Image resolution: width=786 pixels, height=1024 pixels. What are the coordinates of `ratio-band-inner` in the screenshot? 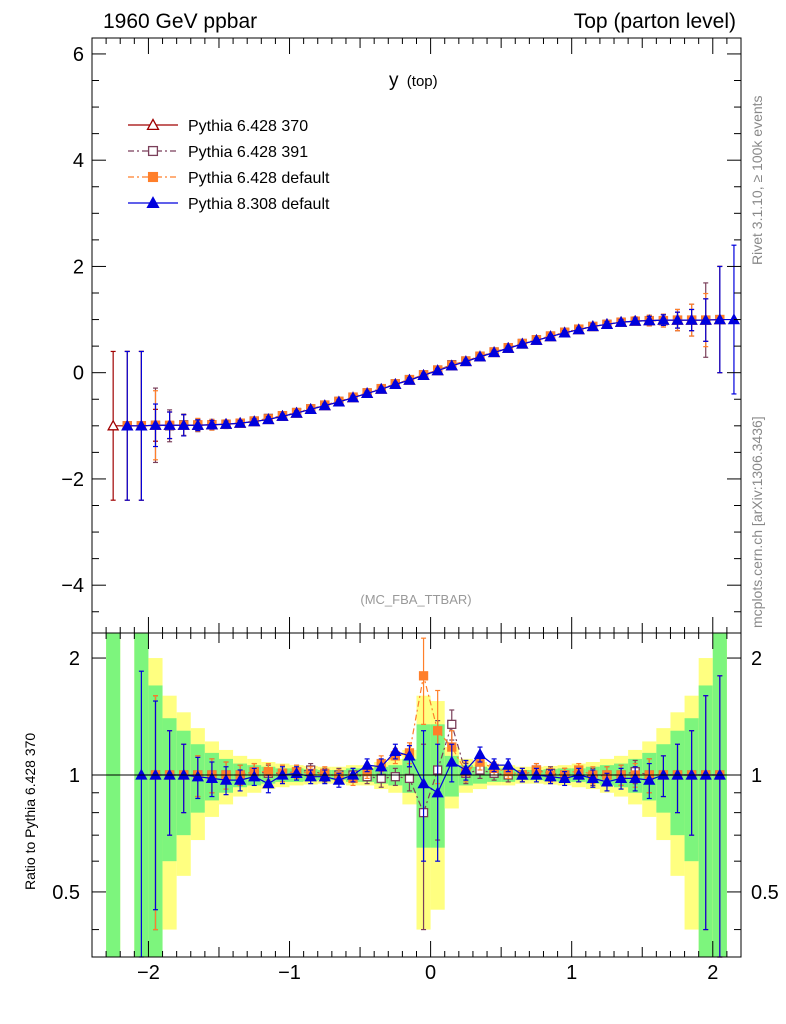 It's located at (113, 795).